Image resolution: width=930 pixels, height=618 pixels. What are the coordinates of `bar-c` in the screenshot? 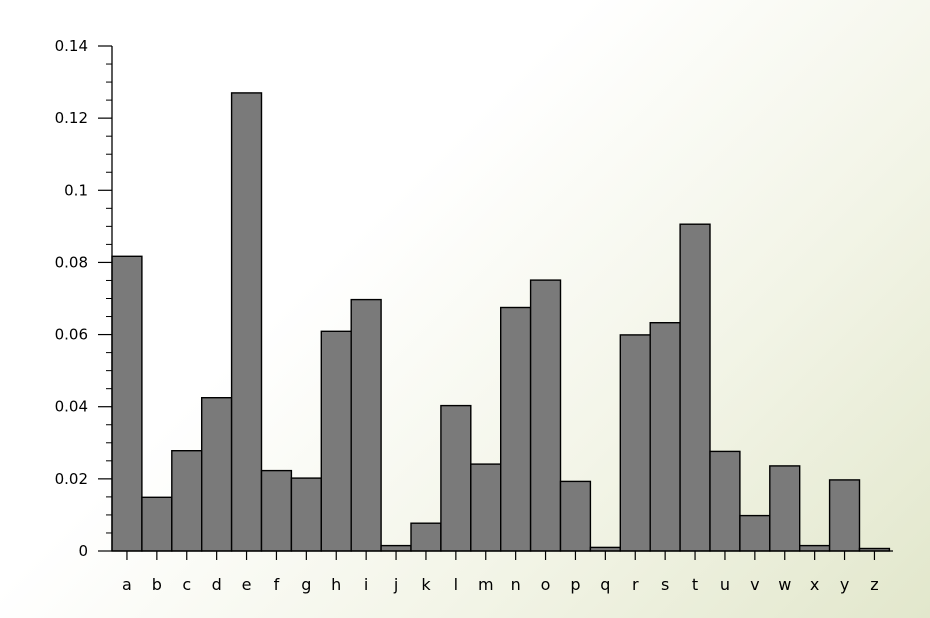 It's located at (187, 501).